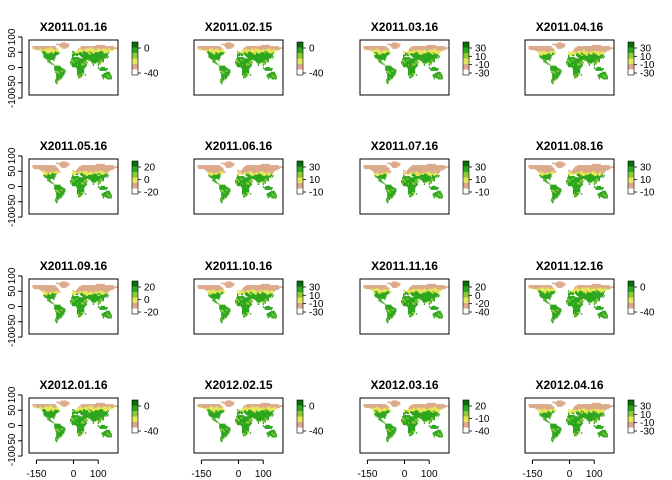  What do you see at coordinates (482, 74) in the screenshot?
I see `legend-tick-label: -30` at bounding box center [482, 74].